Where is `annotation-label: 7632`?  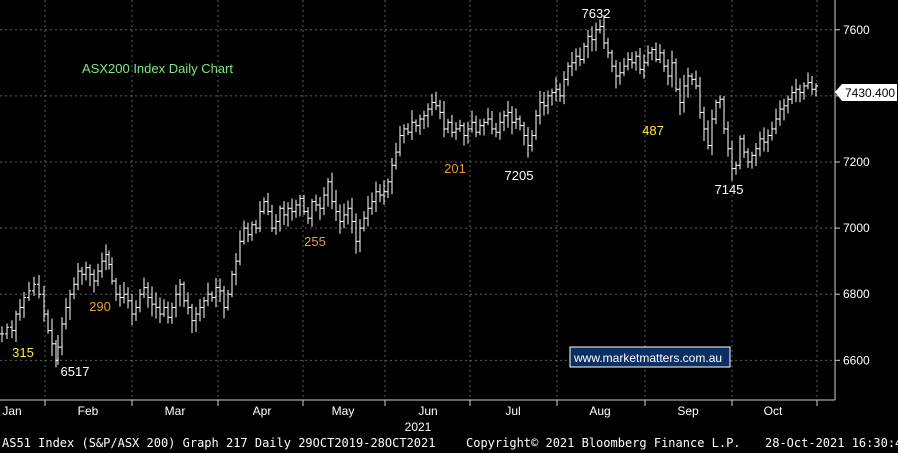
annotation-label: 7632 is located at coordinates (596, 13).